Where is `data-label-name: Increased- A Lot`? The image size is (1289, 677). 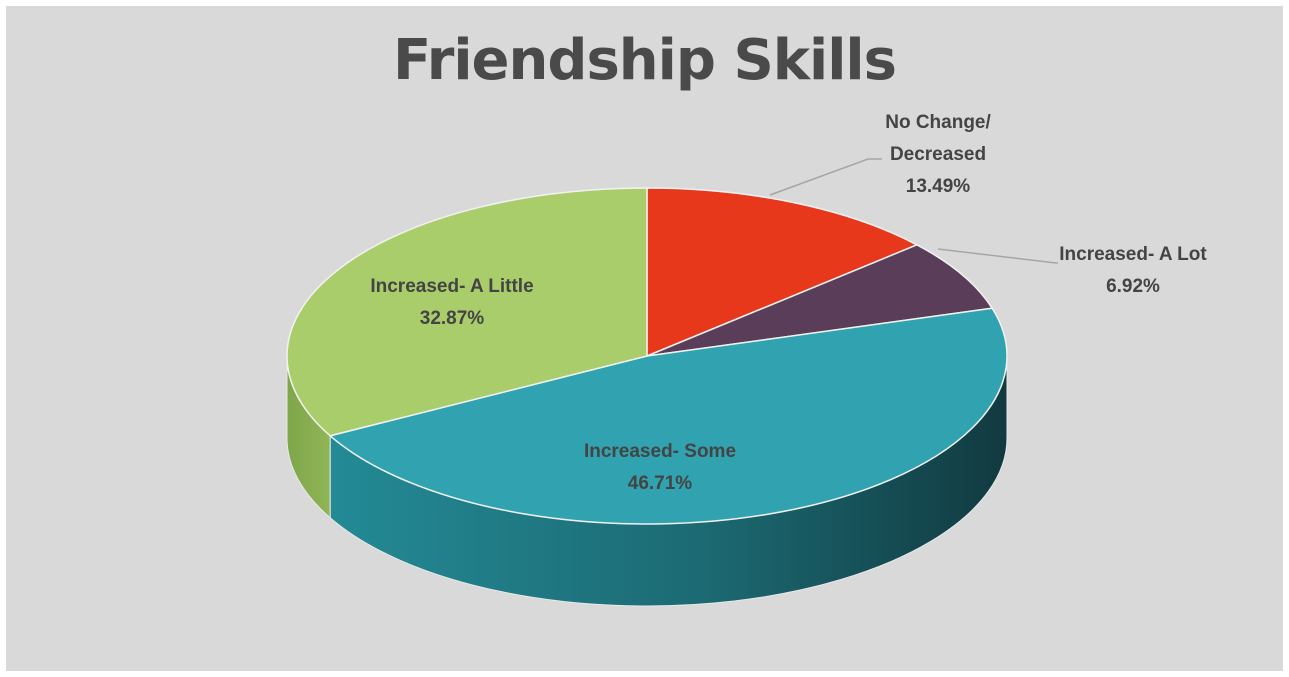
data-label-name: Increased- A Lot is located at coordinates (1133, 254).